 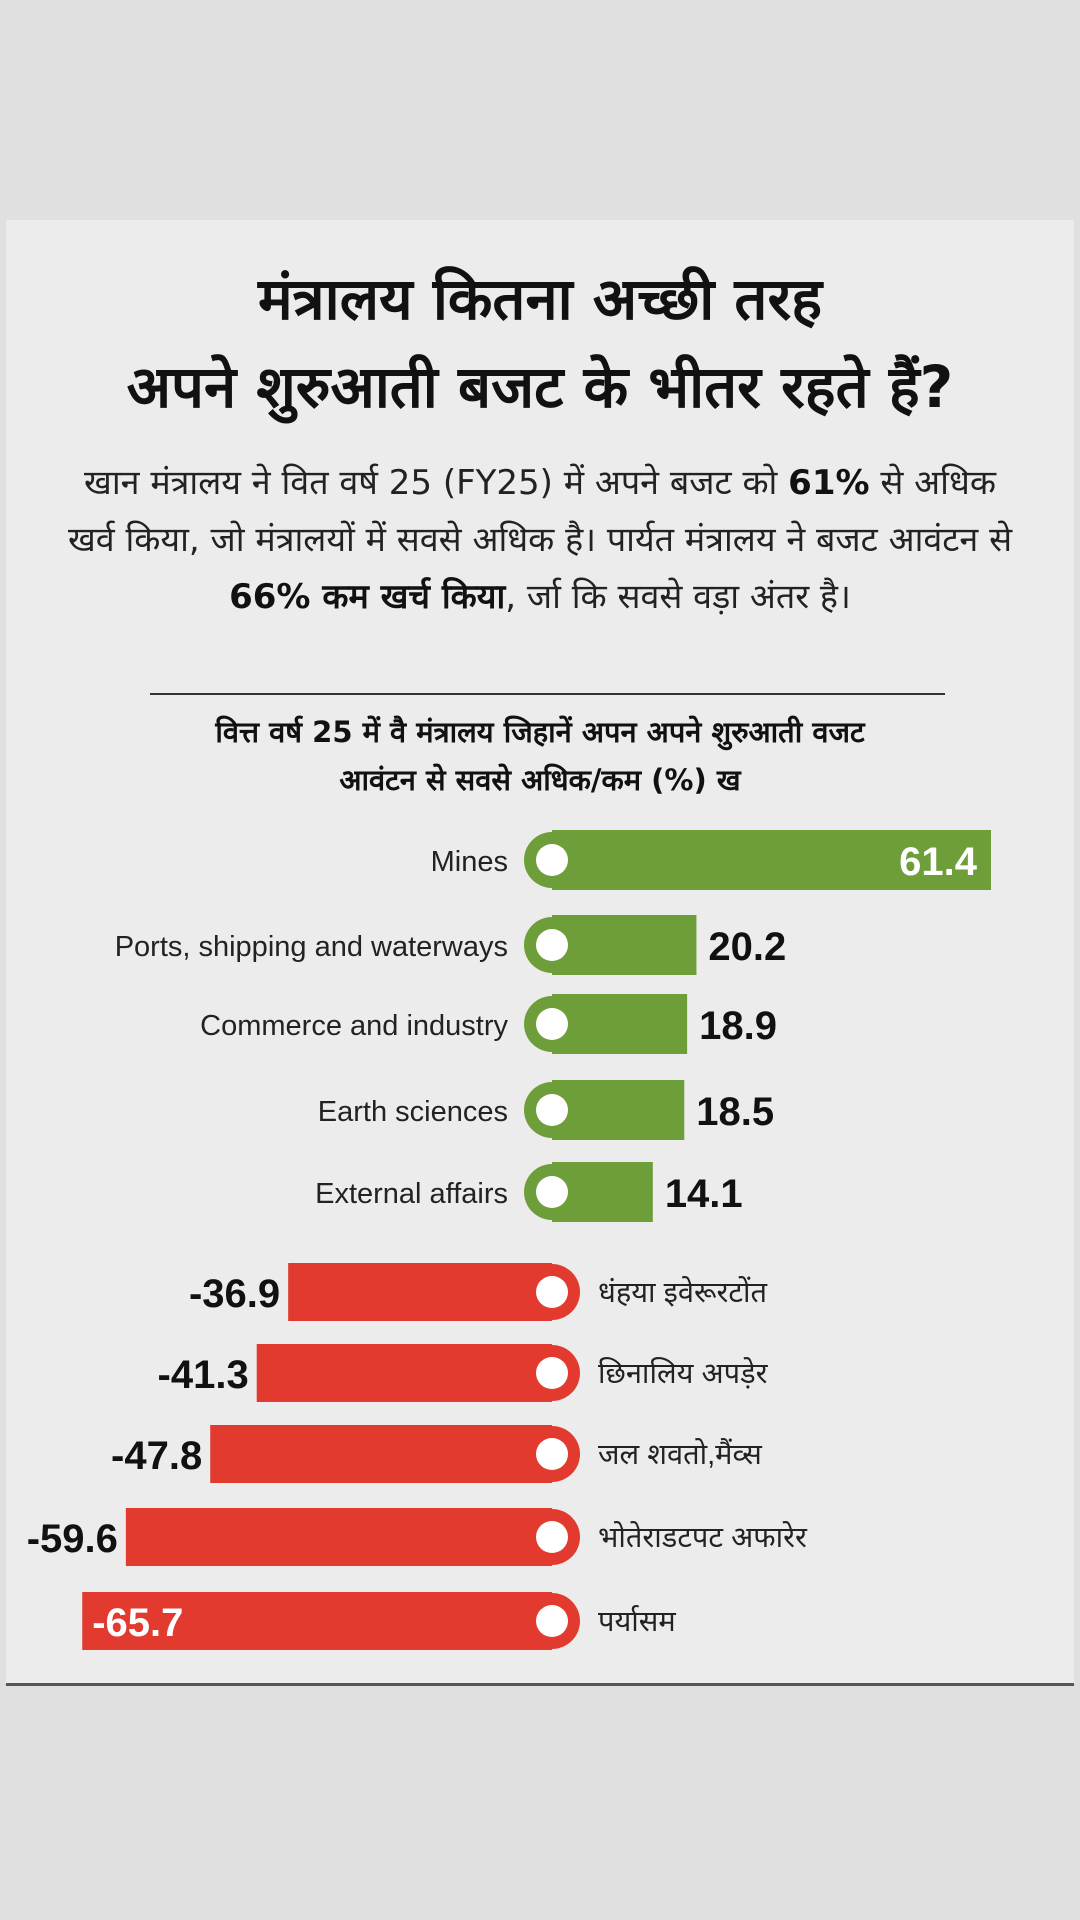 I want to click on title-line-1: मंत्रालय कितना अच्छी तरह, so click(x=540, y=299).